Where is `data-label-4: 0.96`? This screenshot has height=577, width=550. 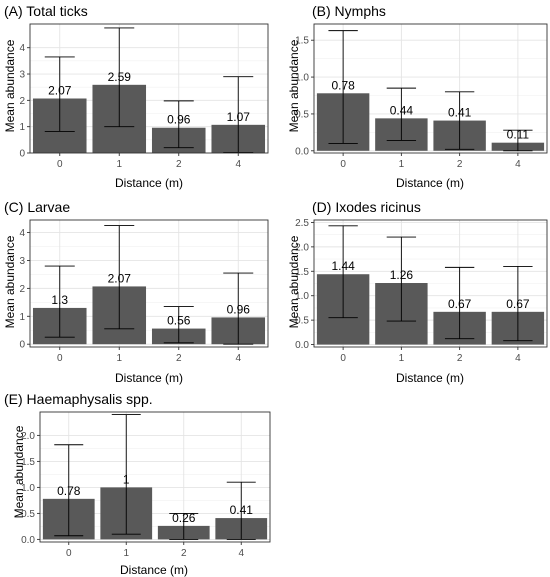 data-label-4: 0.96 is located at coordinates (239, 309).